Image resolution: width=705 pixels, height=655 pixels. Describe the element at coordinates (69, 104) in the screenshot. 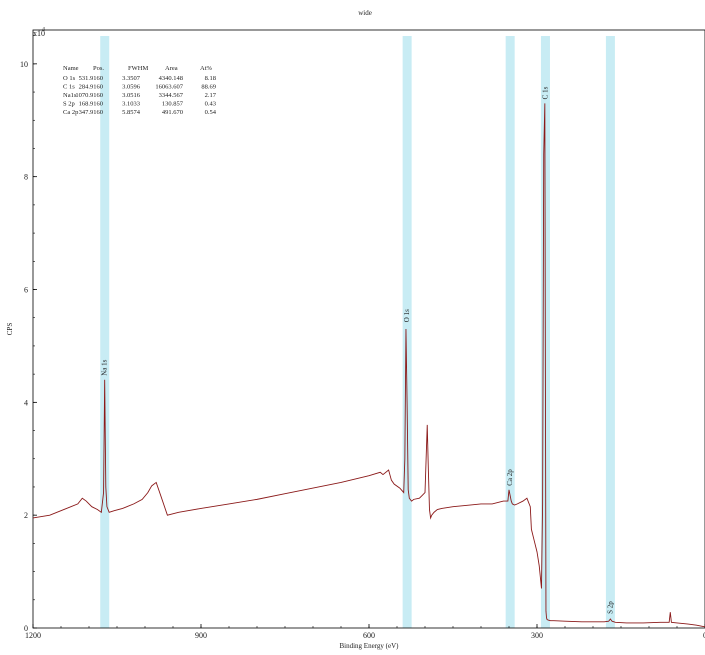

I see `table-cell: S 2p` at that location.